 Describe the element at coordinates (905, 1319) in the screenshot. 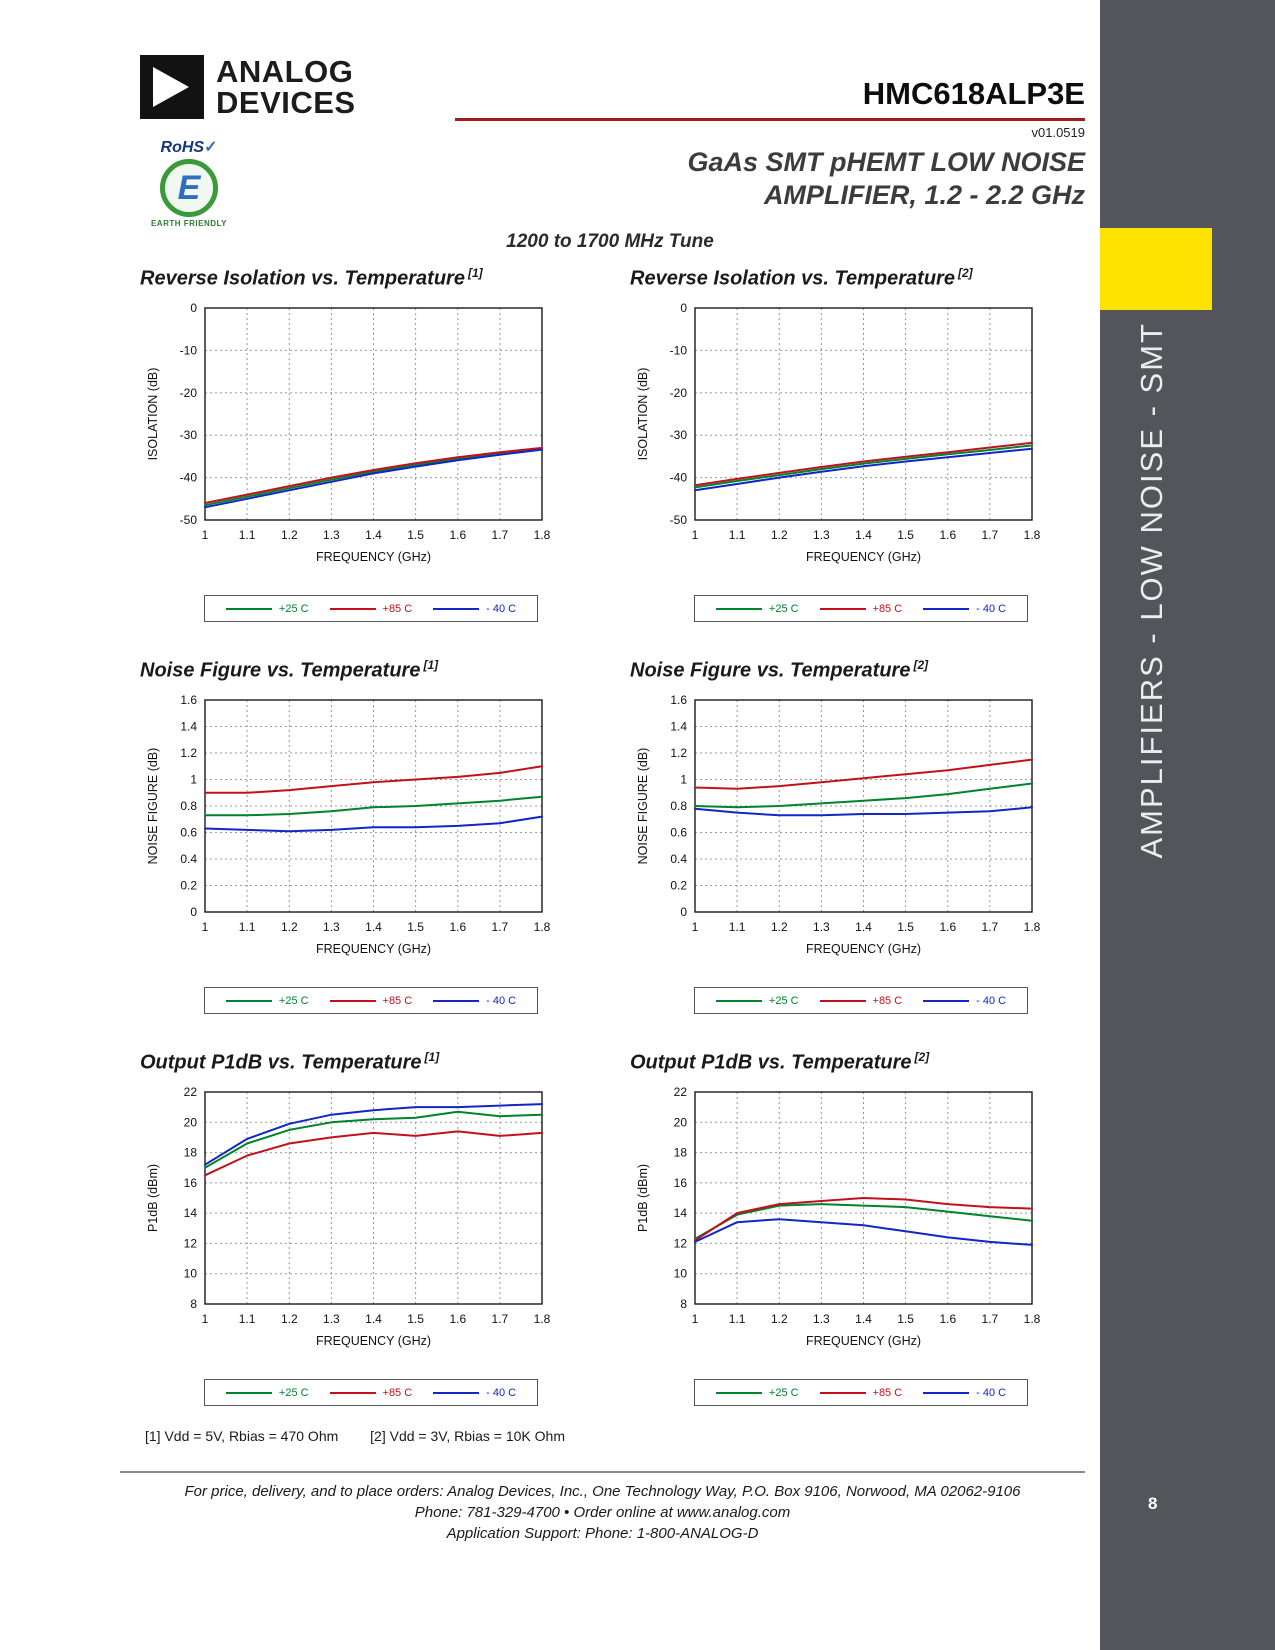

I see `svg-text: 1.5` at that location.